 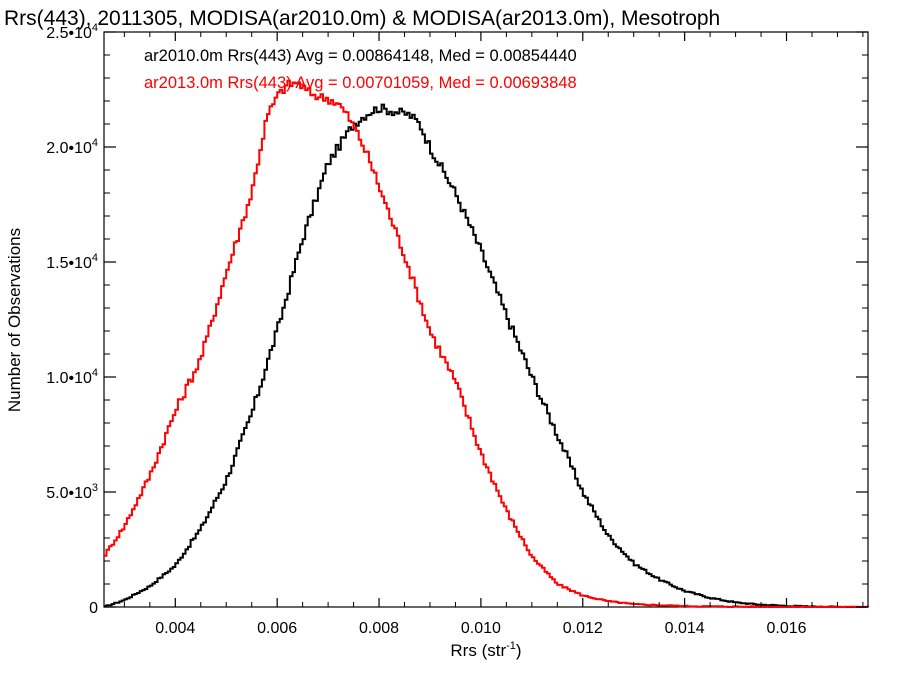 I want to click on x-tick-label: 0.006, so click(x=277, y=628).